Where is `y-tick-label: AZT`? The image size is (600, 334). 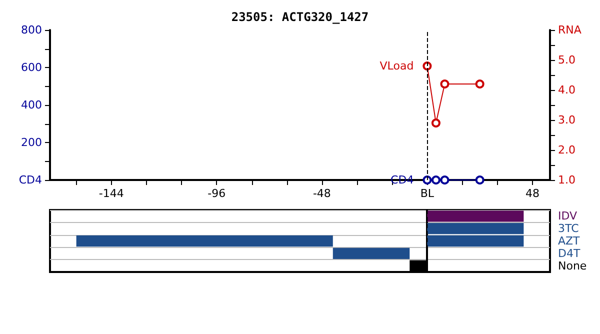 y-tick-label: AZT is located at coordinates (569, 241).